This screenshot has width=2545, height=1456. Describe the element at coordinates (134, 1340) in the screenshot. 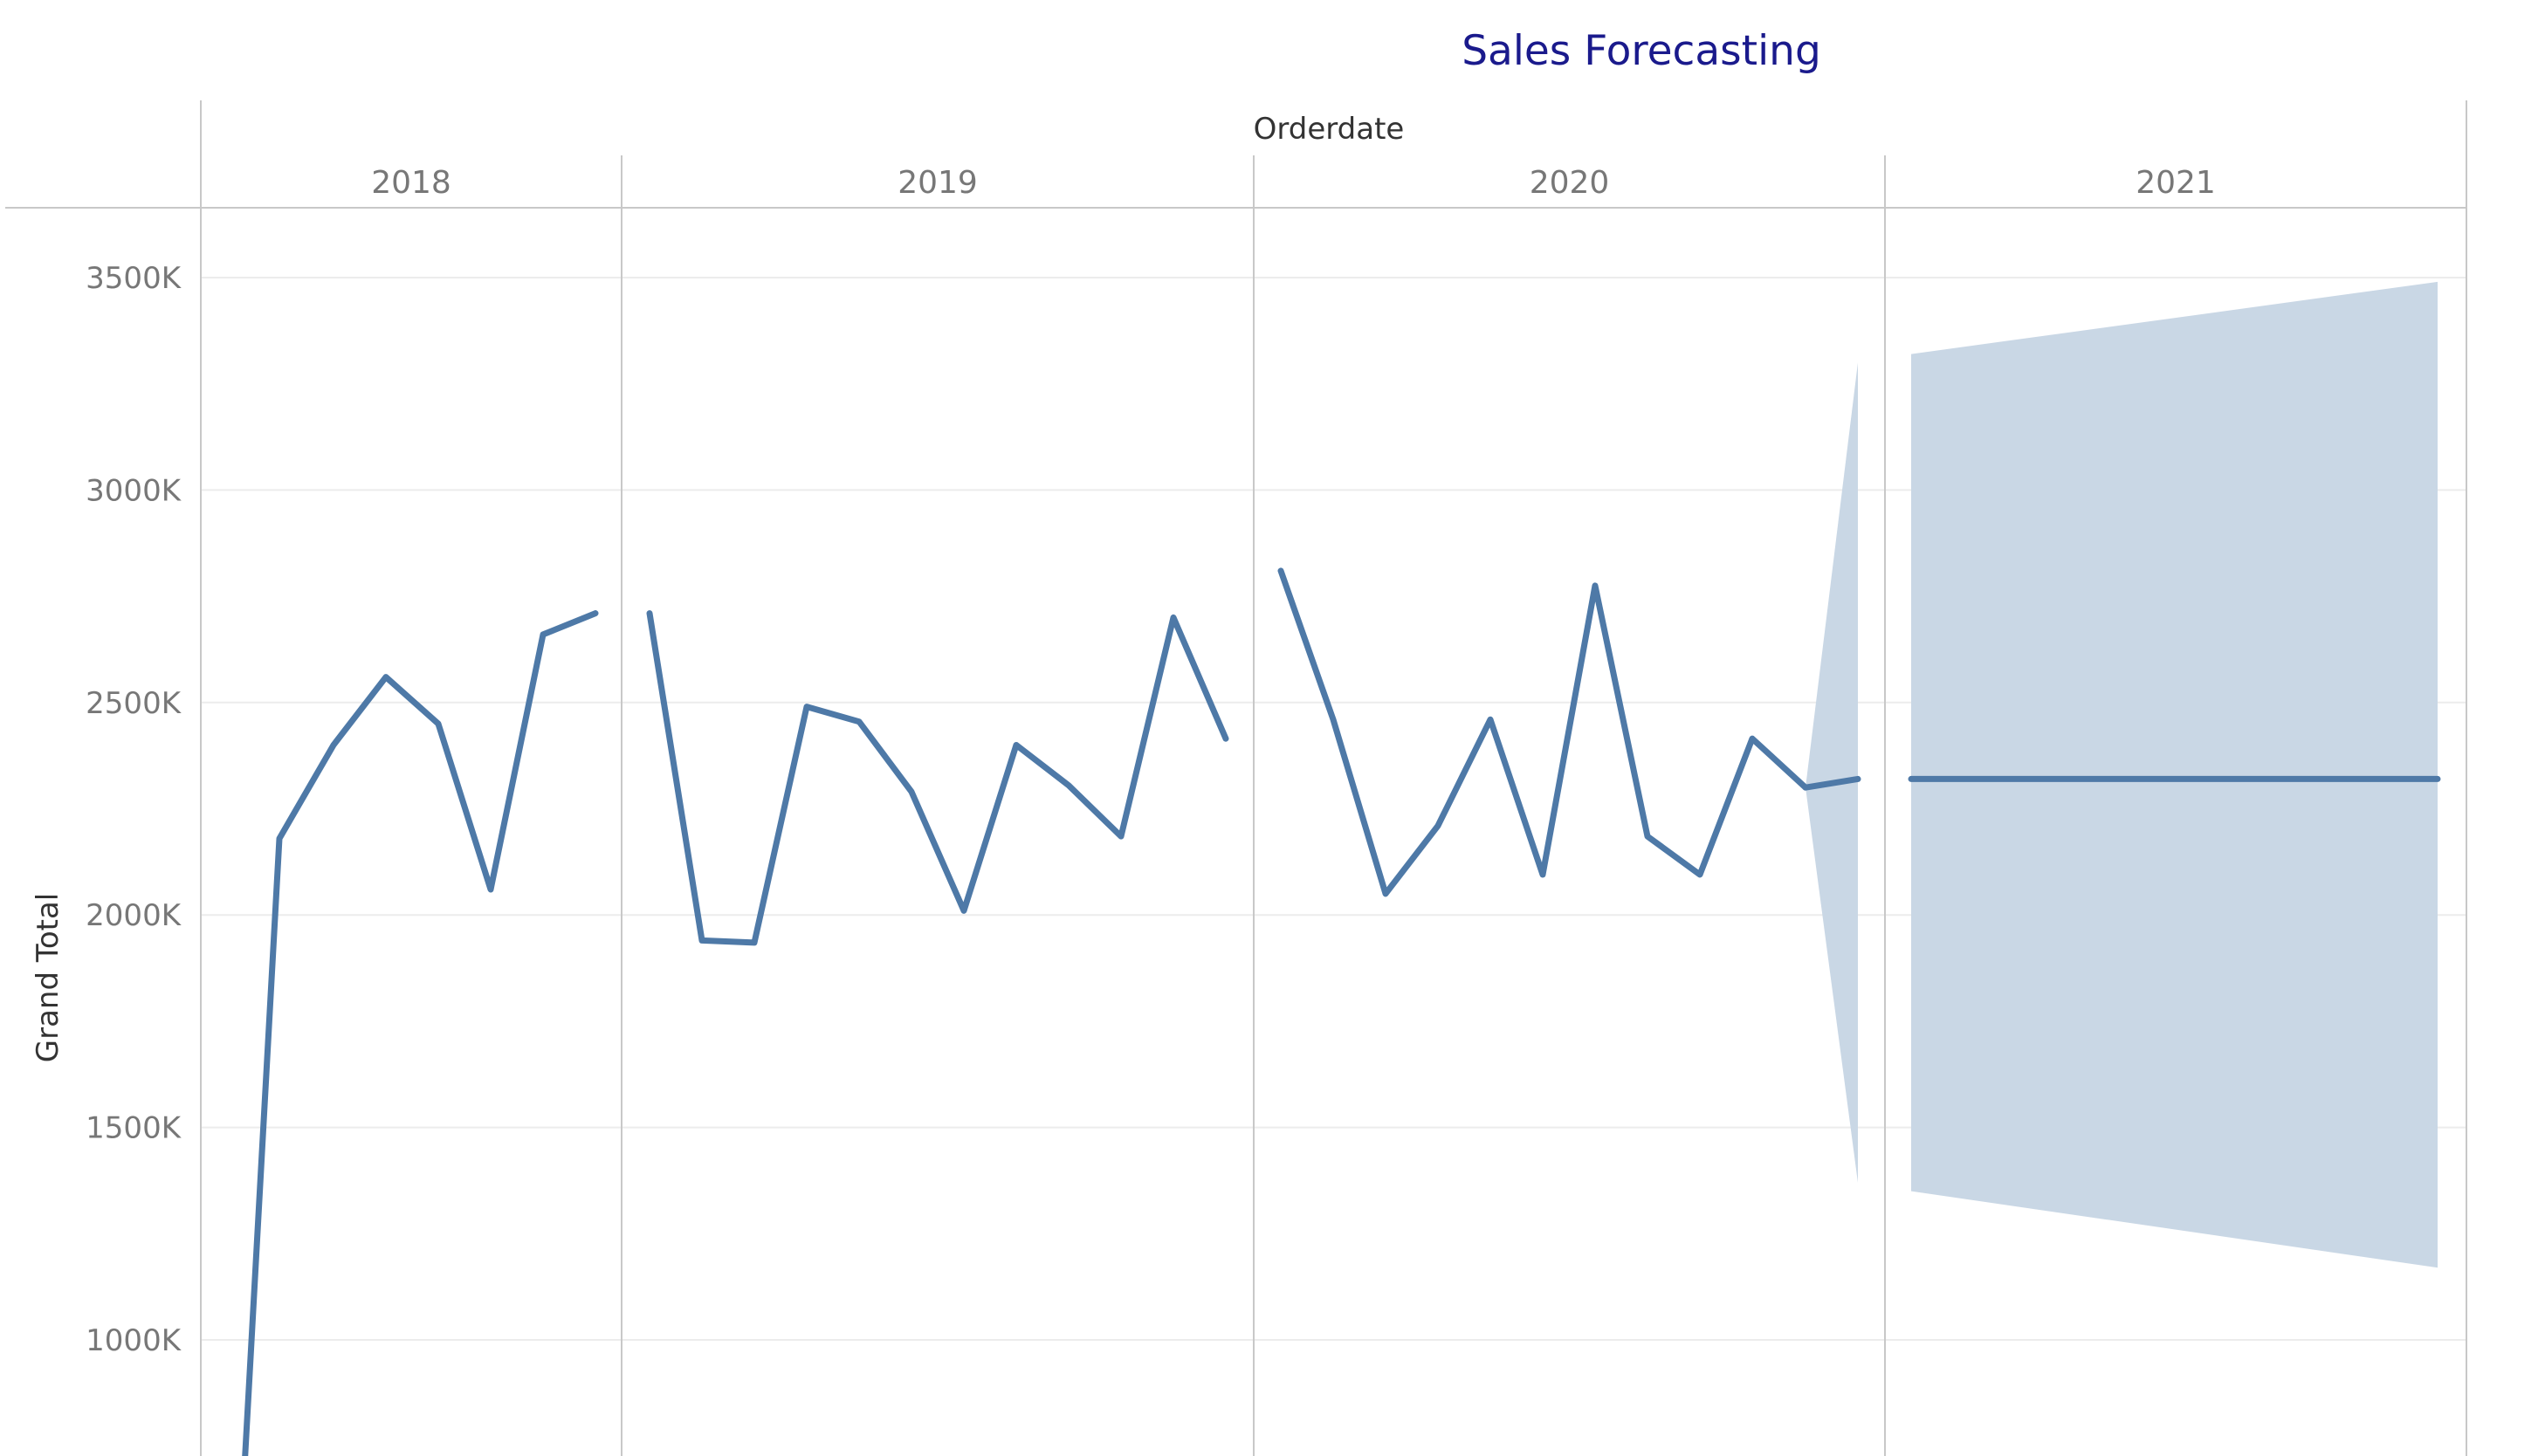

I see `y-tick-label: 1000K` at that location.